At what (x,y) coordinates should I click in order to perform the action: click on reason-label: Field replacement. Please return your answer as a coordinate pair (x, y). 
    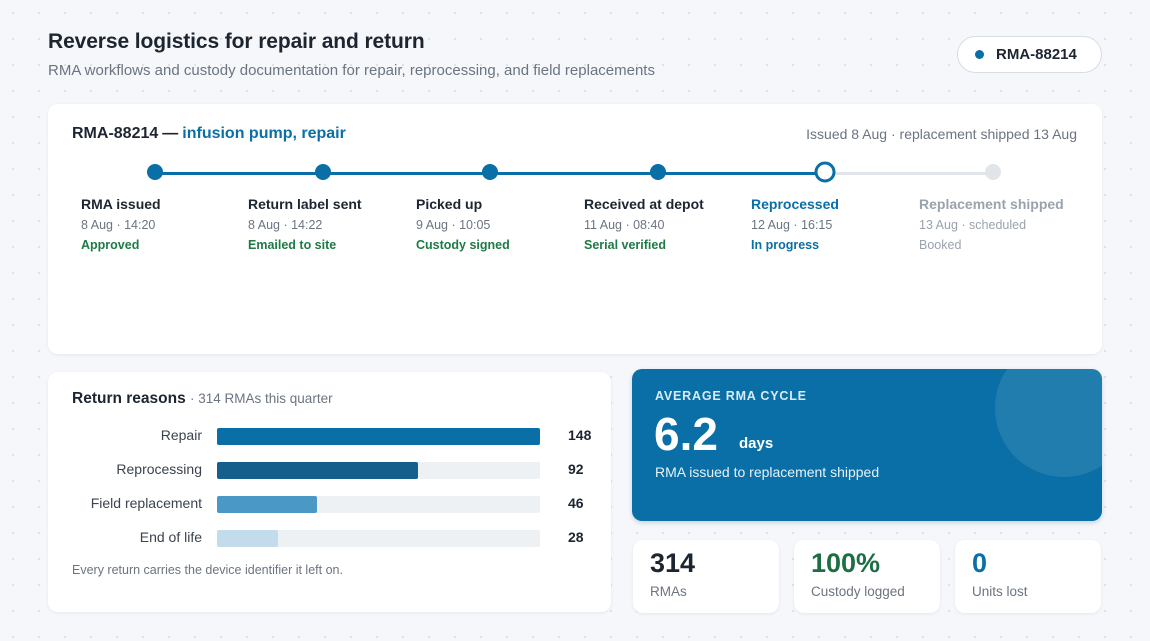
    Looking at the image, I should click on (146, 503).